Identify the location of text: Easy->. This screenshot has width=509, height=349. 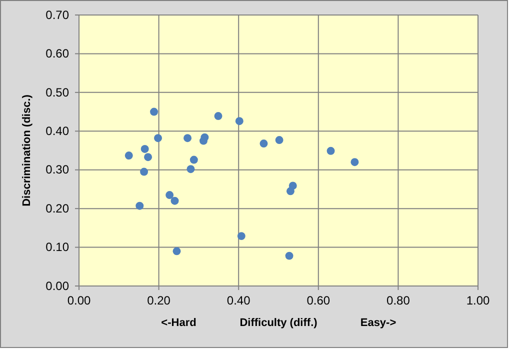
(378, 323).